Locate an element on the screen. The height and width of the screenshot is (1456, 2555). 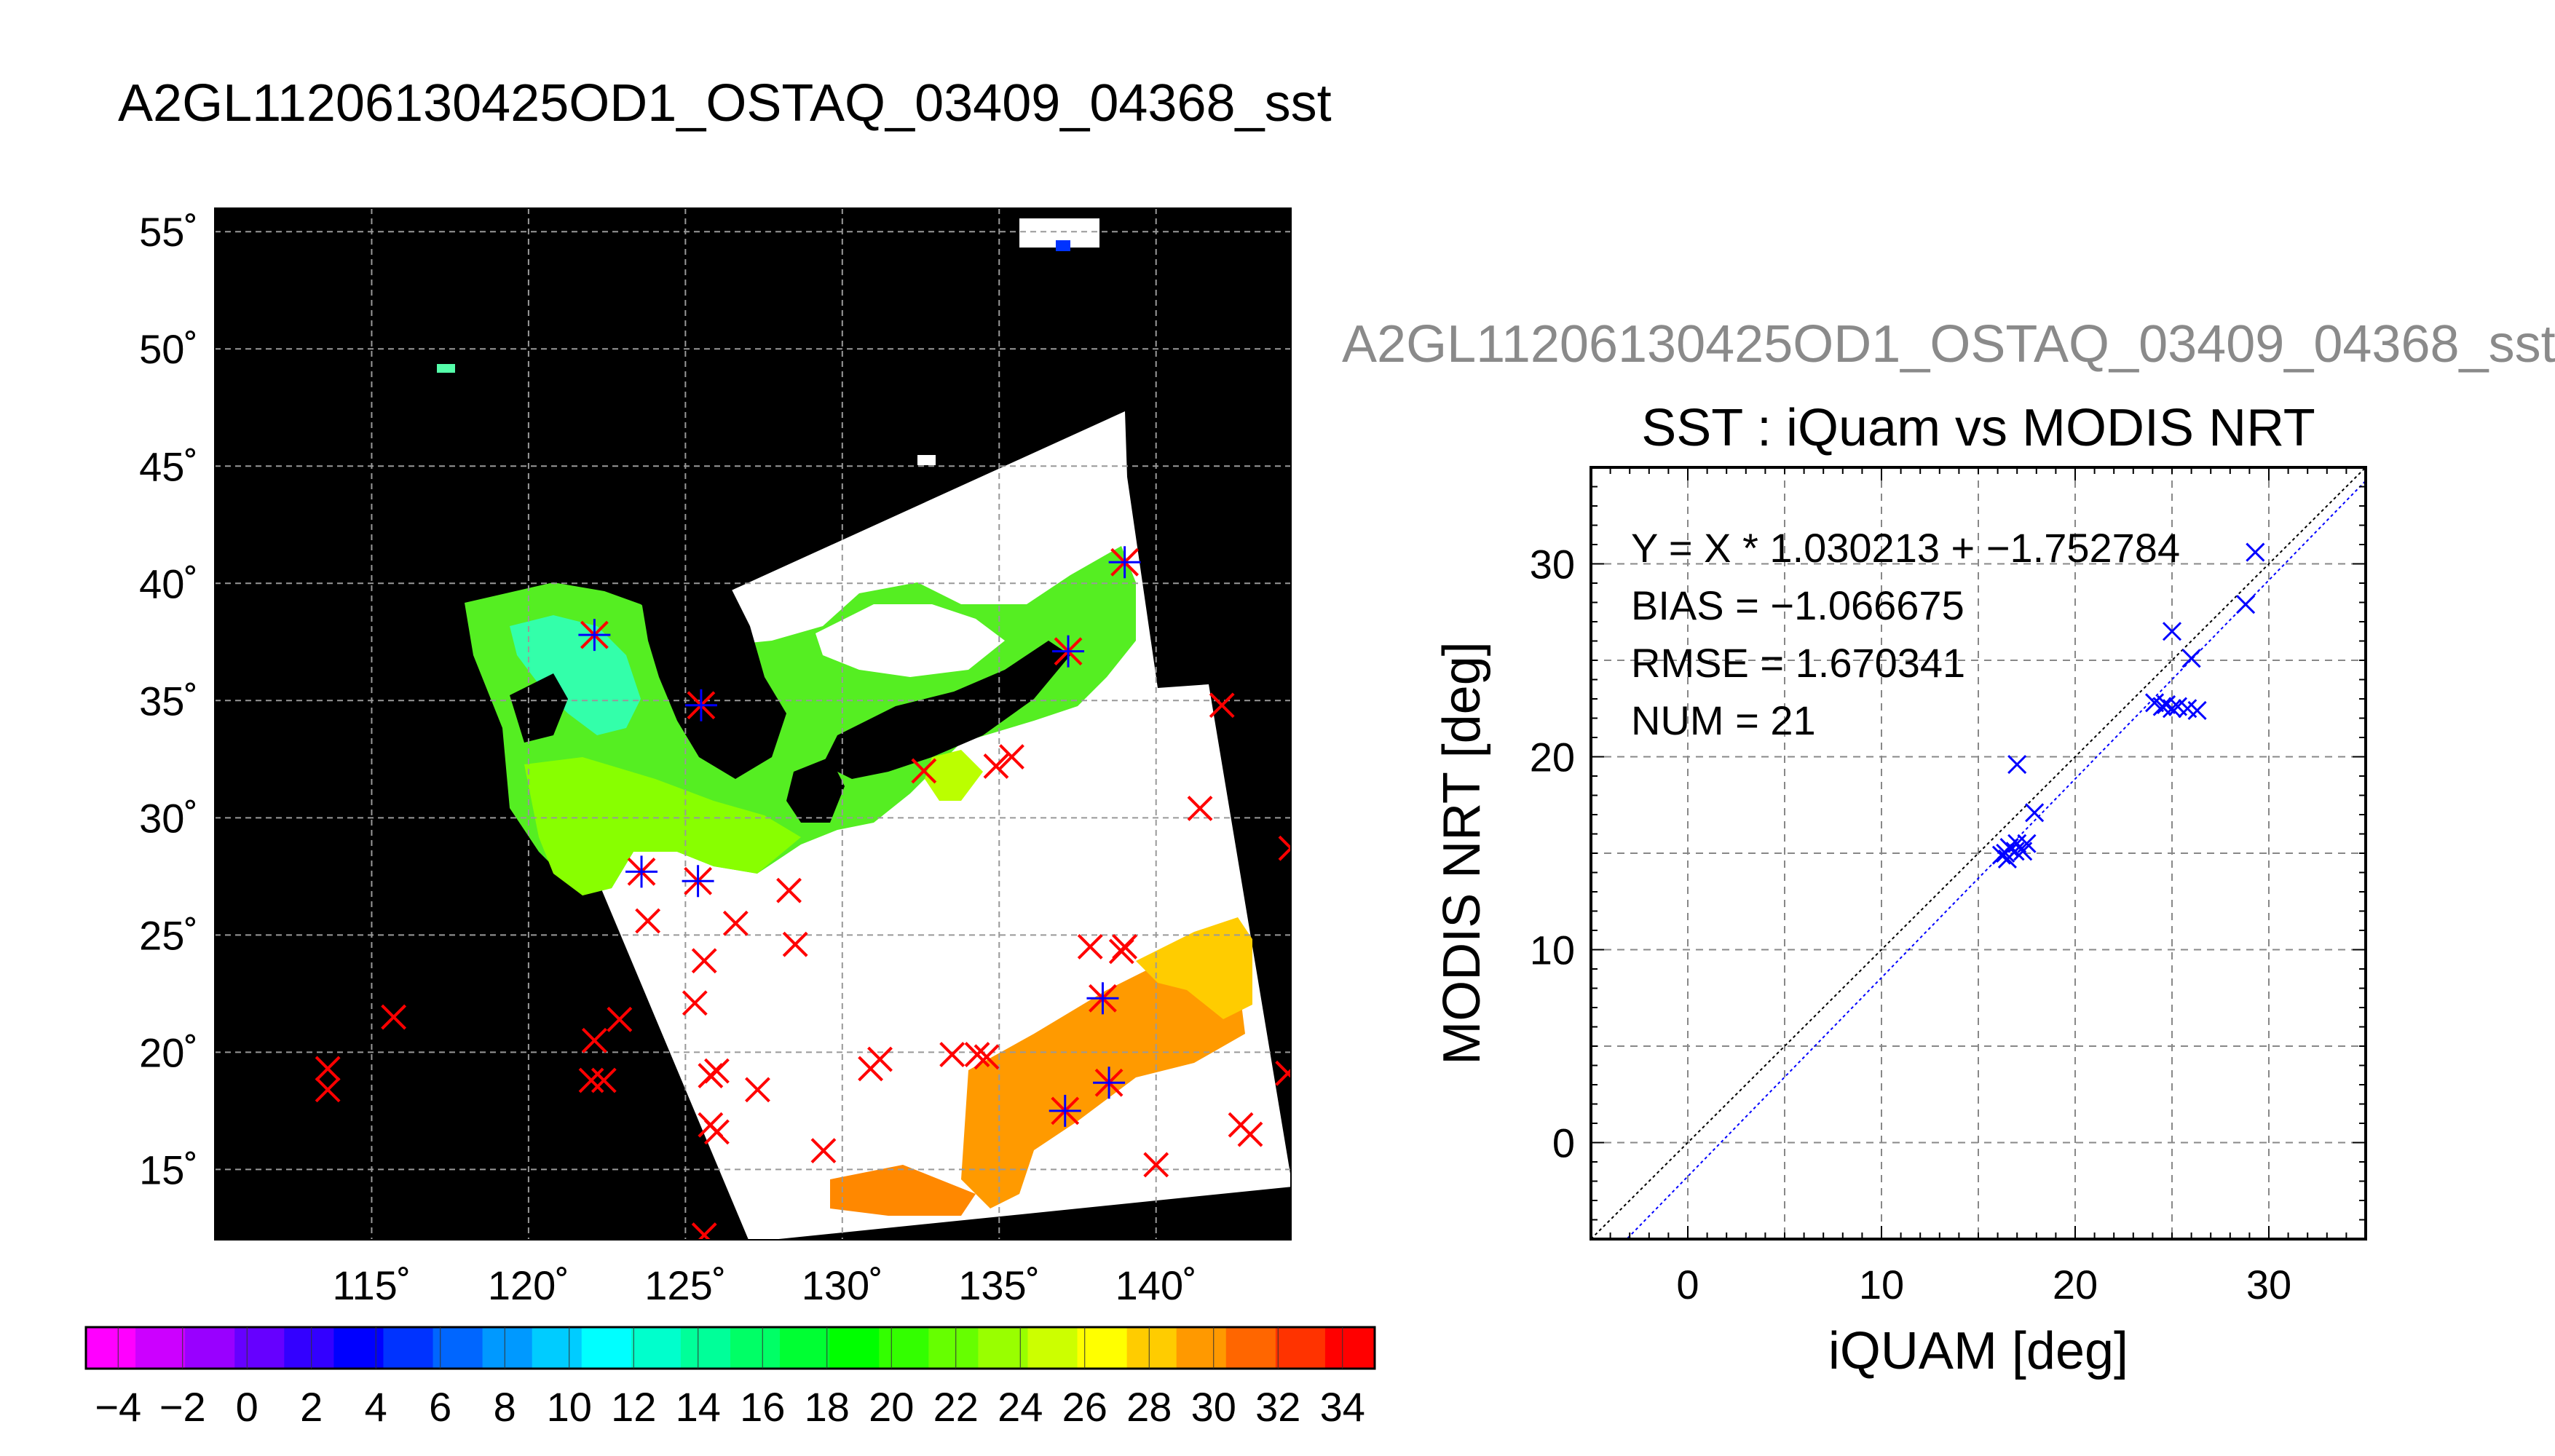
colorbar-tick-label: 10 is located at coordinates (569, 1407).